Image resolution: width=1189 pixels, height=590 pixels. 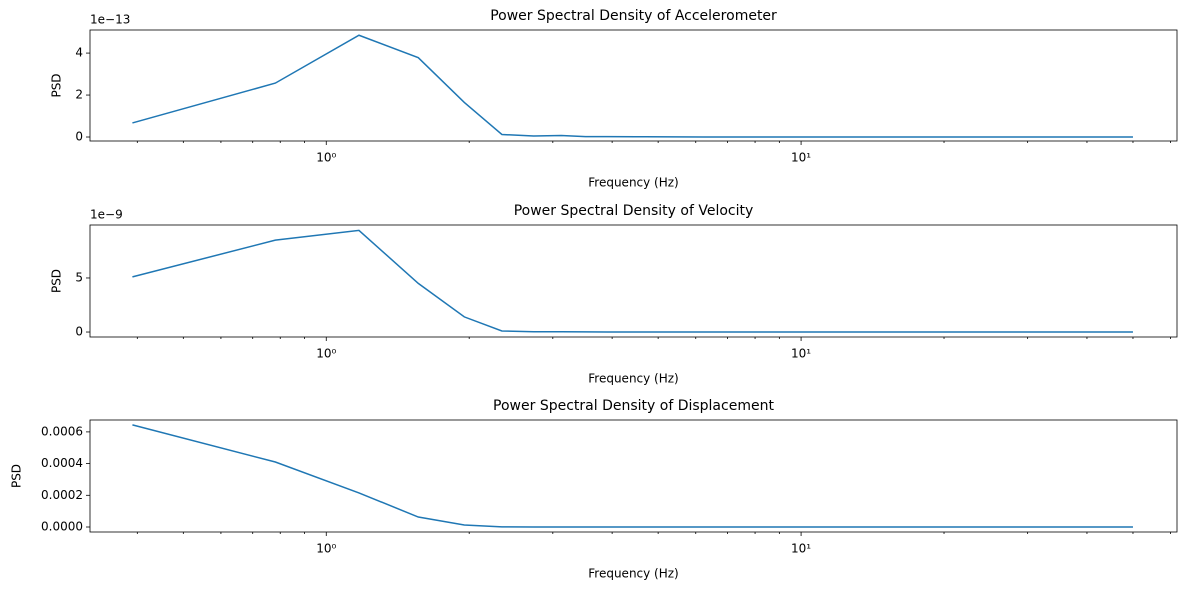 What do you see at coordinates (110, 20) in the screenshot?
I see `offset-text: 1e−13` at bounding box center [110, 20].